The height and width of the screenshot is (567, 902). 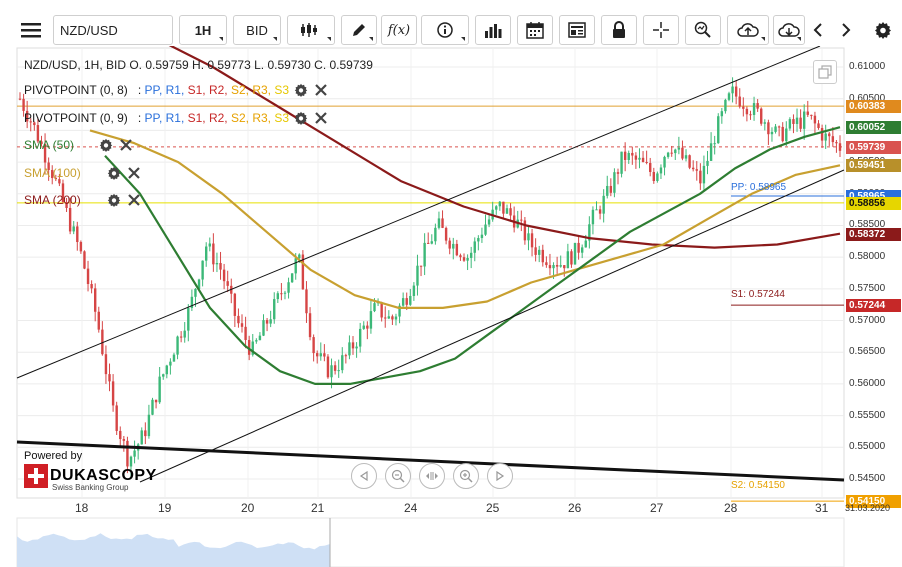 What do you see at coordinates (49, 145) in the screenshot?
I see `indicator-name: SMA (50)` at bounding box center [49, 145].